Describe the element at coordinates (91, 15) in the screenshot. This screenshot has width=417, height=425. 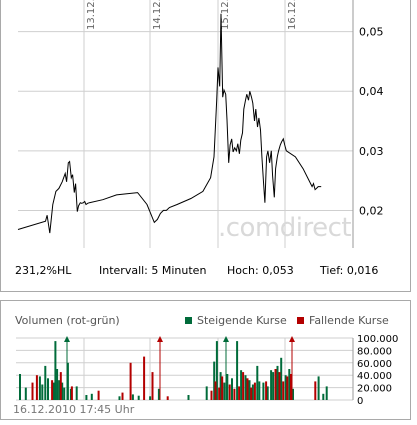
I see `x-tick-label: 13.12.` at that location.